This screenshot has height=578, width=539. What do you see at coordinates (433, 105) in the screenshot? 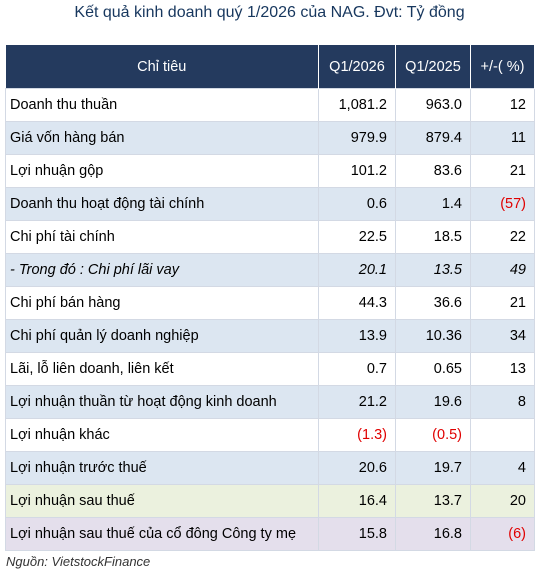
I see `value-cell: 963.0` at bounding box center [433, 105].